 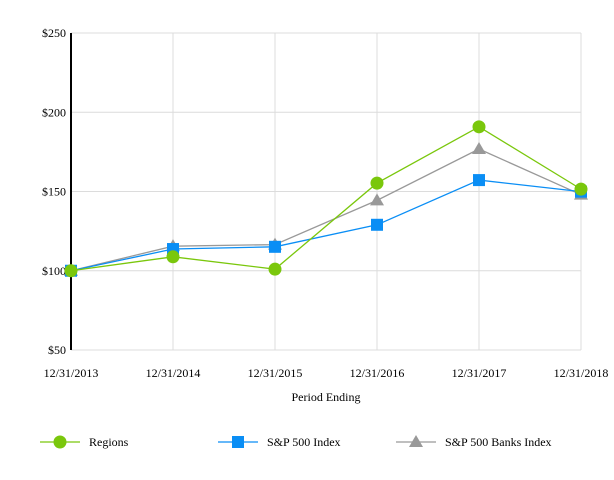 What do you see at coordinates (84, 442) in the screenshot?
I see `legend-item: Regions` at bounding box center [84, 442].